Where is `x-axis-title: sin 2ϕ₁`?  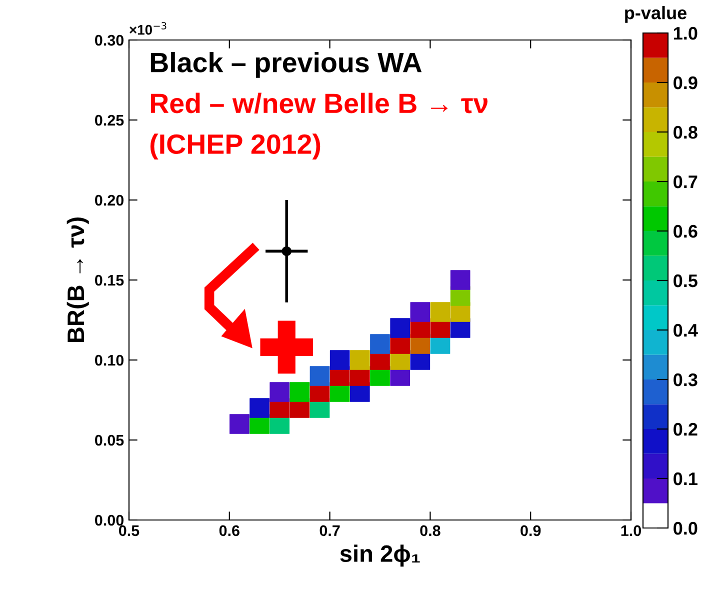 x-axis-title: sin 2ϕ₁ is located at coordinates (380, 555).